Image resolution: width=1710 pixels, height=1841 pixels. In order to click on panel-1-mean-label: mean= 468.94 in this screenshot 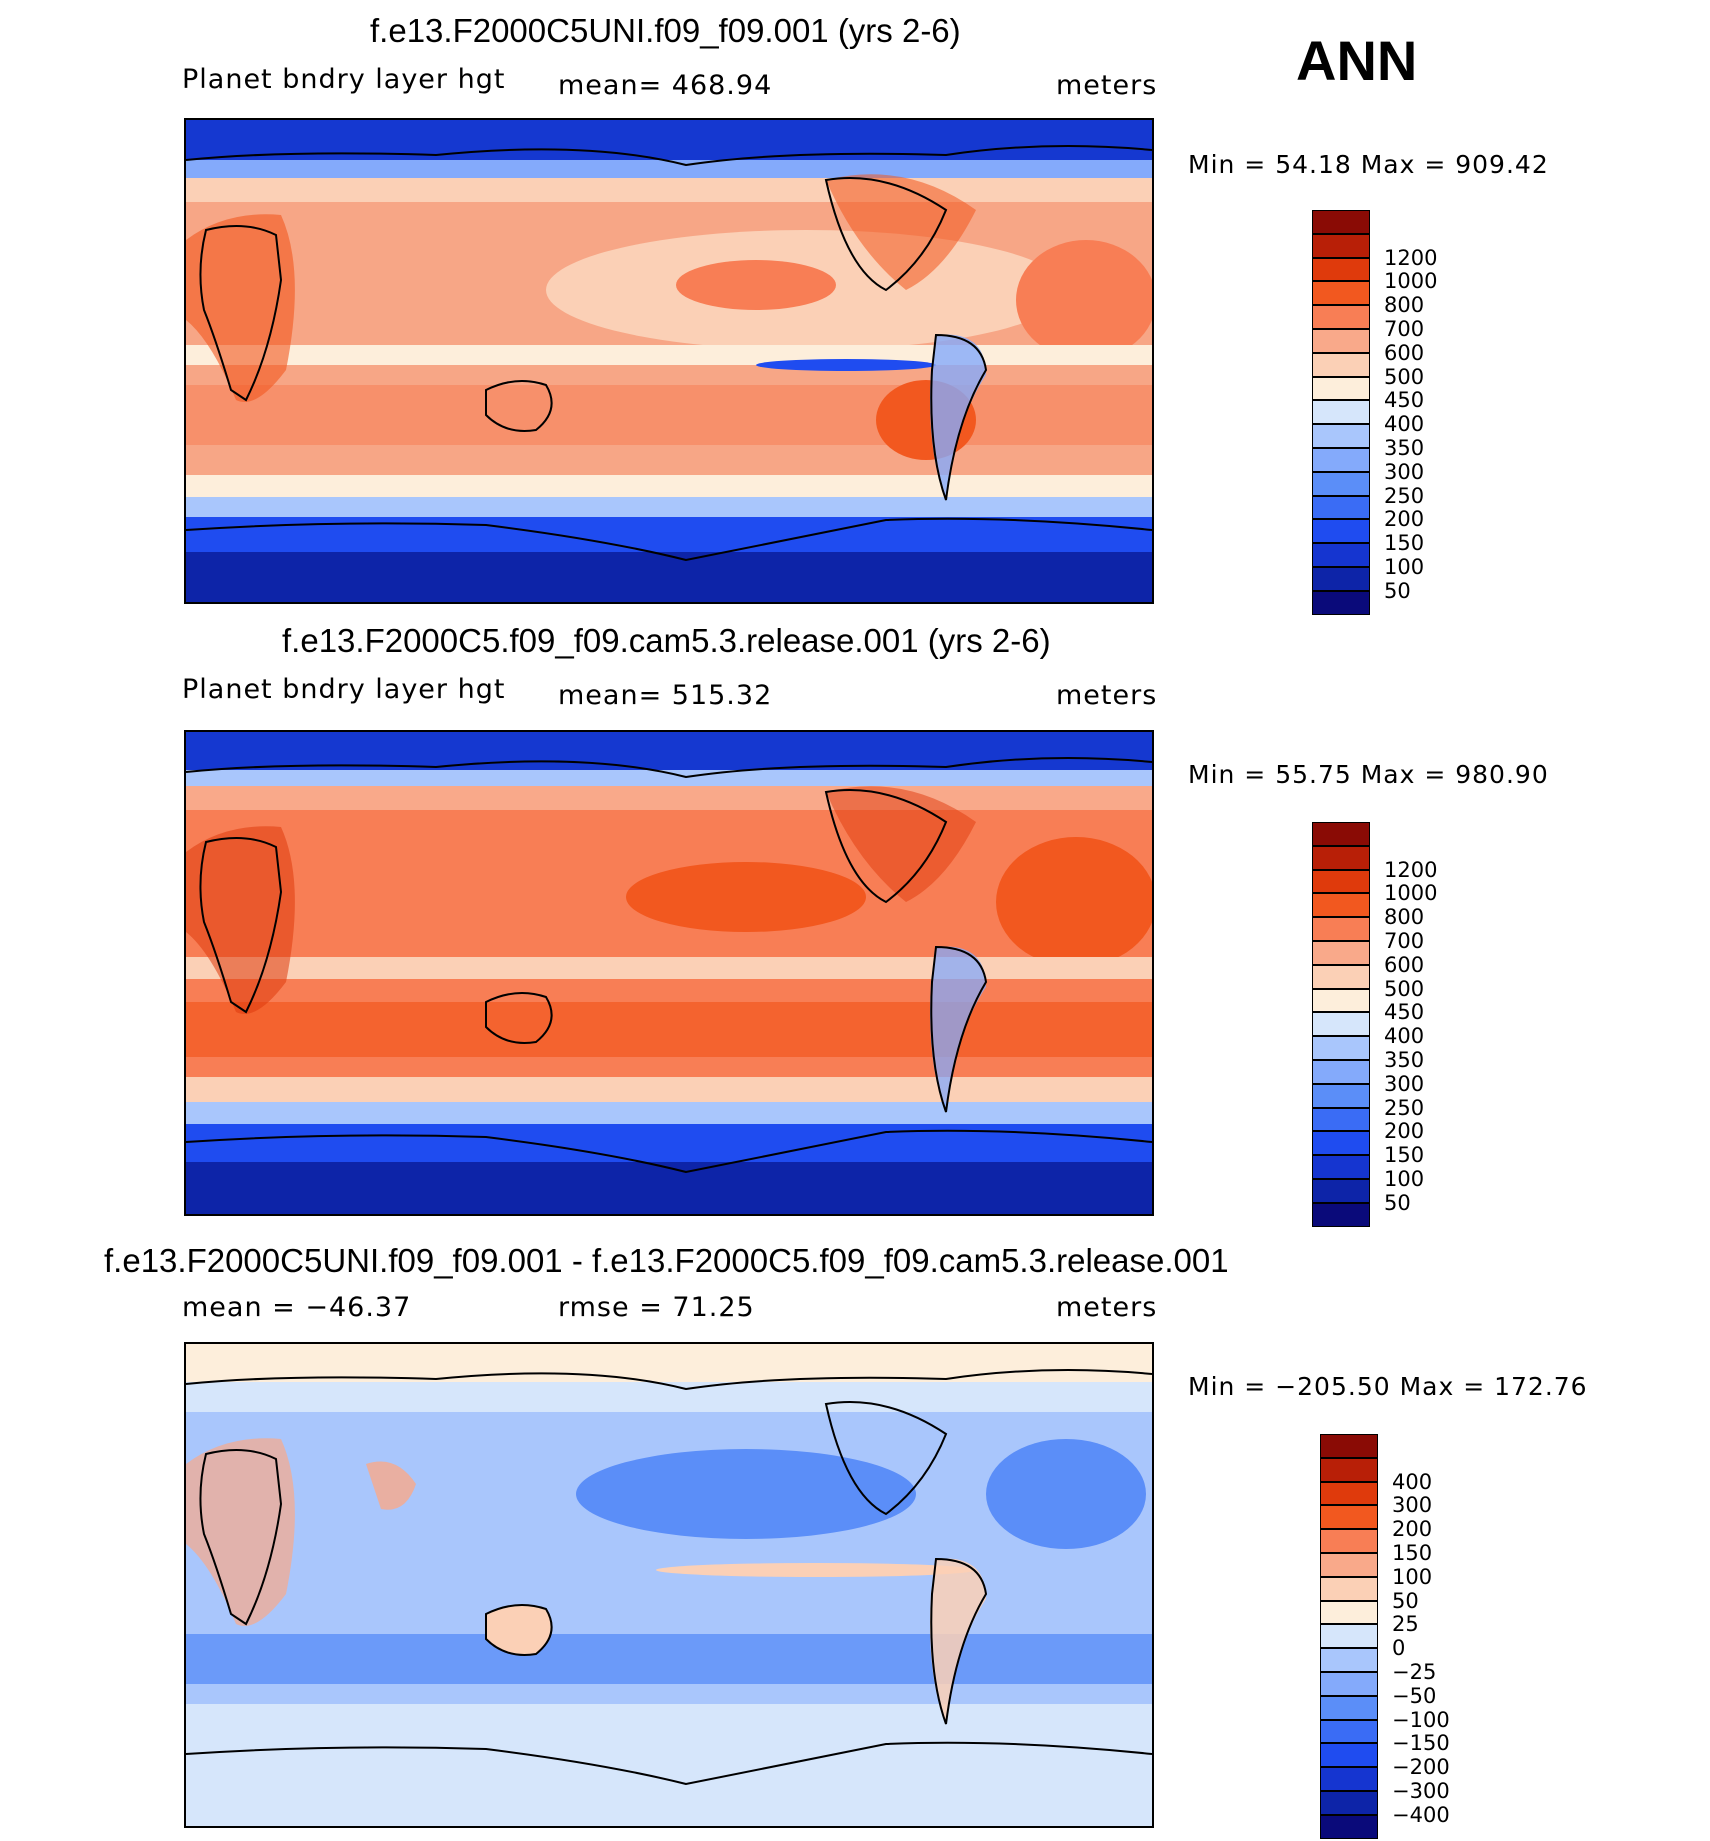, I will do `click(665, 85)`.